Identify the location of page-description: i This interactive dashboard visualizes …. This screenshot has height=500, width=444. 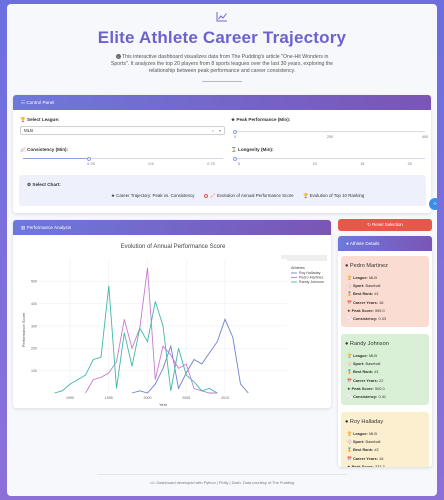
(222, 64).